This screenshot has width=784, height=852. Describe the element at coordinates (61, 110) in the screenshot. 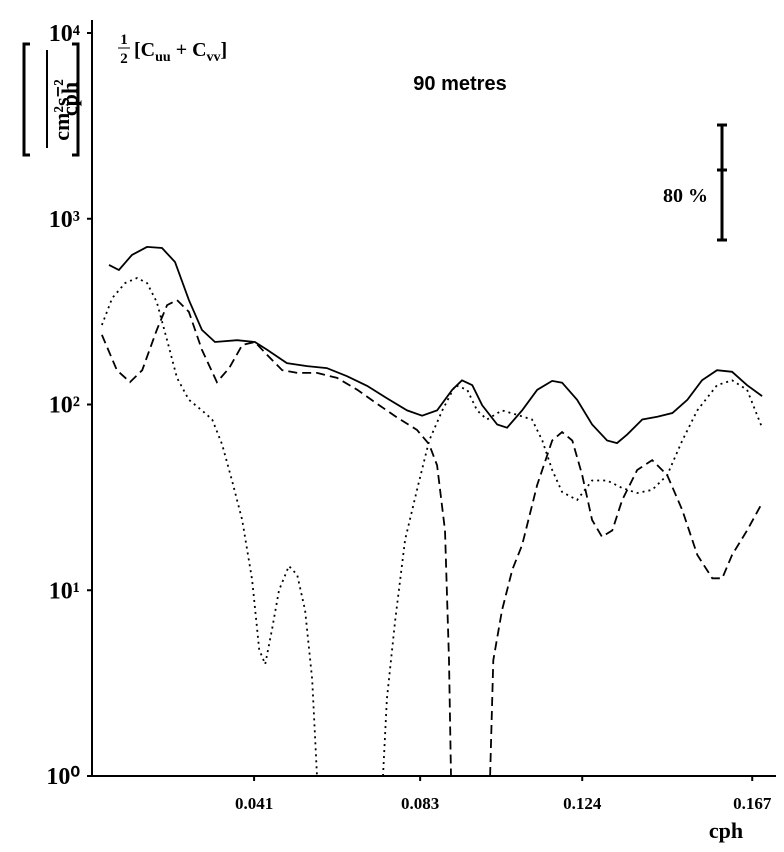

I see `y-label-num: cm²s⁻²` at that location.